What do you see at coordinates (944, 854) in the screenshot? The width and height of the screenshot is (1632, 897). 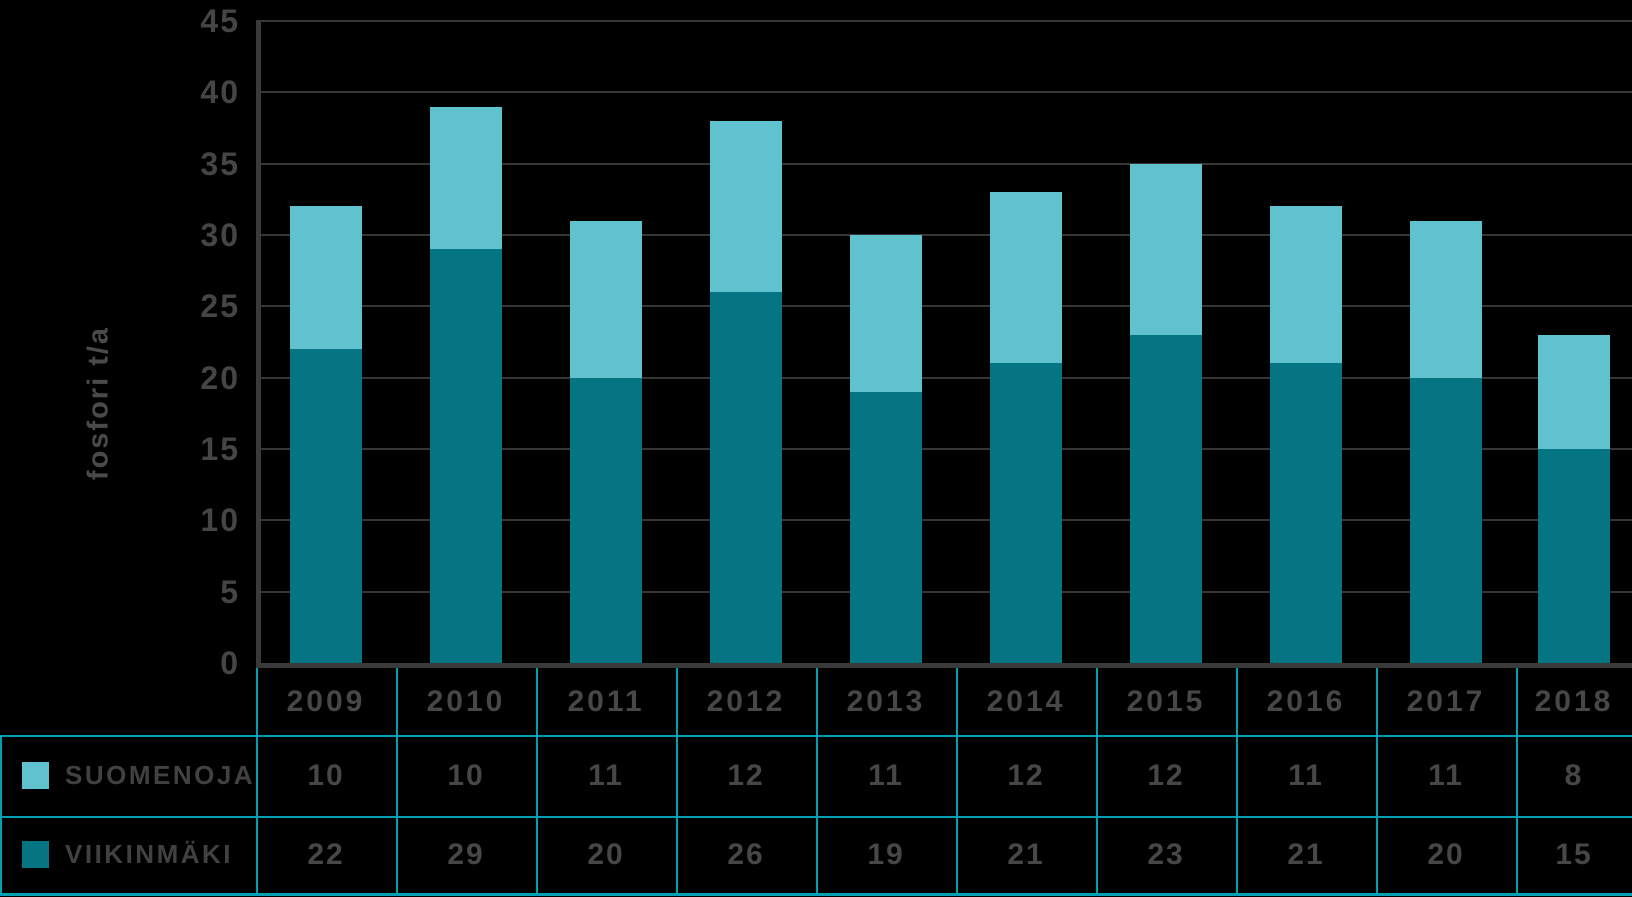 I see `table-row-viikinmaki: 22 29 20 26 19 21 23 21 20 15` at bounding box center [944, 854].